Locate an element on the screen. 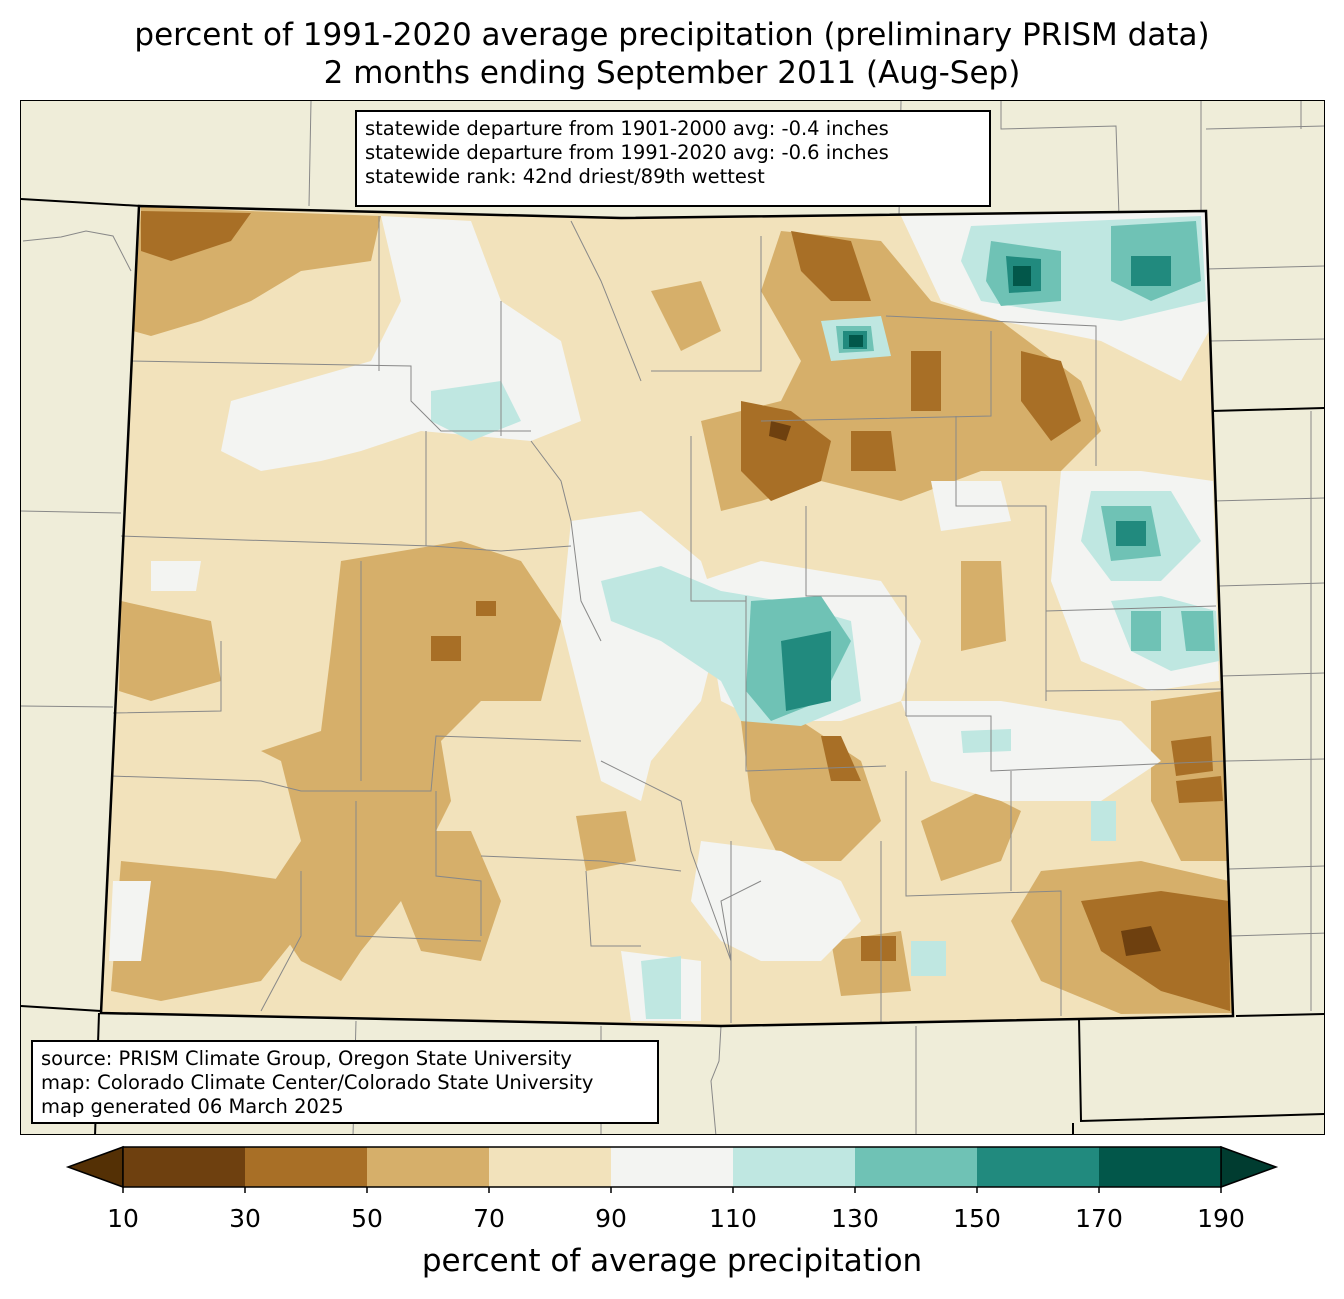  colorbar-tick-label: 30 is located at coordinates (245, 1218).